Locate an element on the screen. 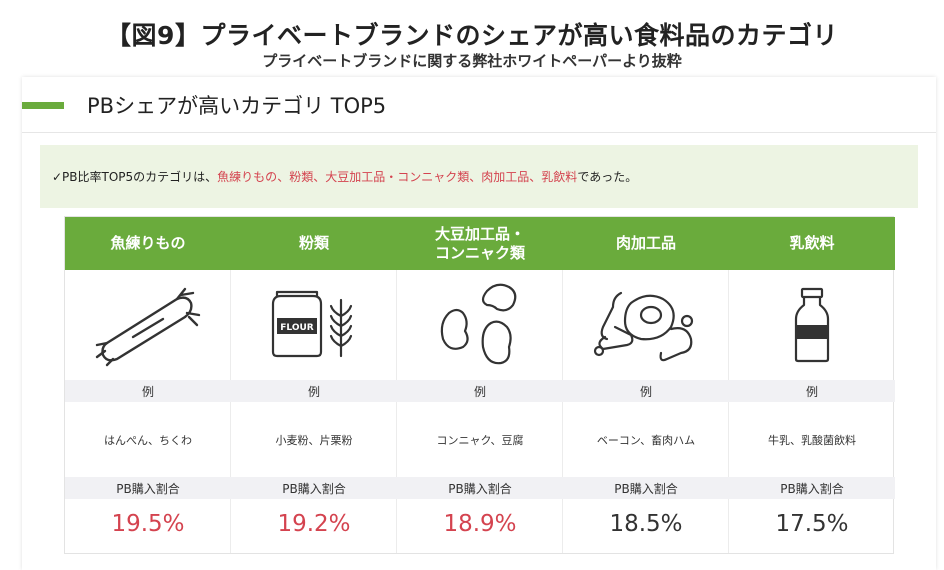 The image size is (944, 570). category-name: 乳飲料 is located at coordinates (812, 243).